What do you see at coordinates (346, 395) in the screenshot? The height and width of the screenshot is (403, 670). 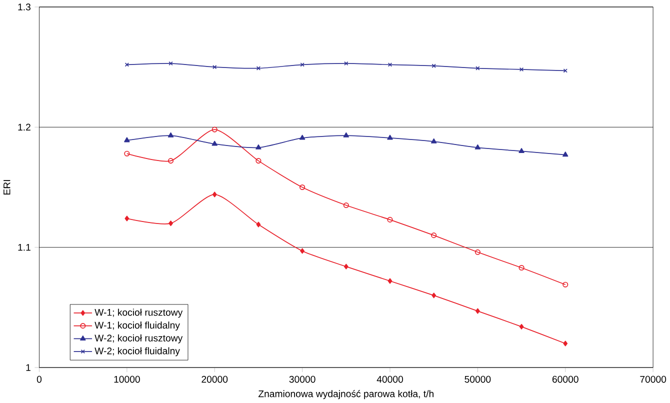 I see `x-axis-title: Znamionowa wydajność parowa kotła, t/h` at bounding box center [346, 395].